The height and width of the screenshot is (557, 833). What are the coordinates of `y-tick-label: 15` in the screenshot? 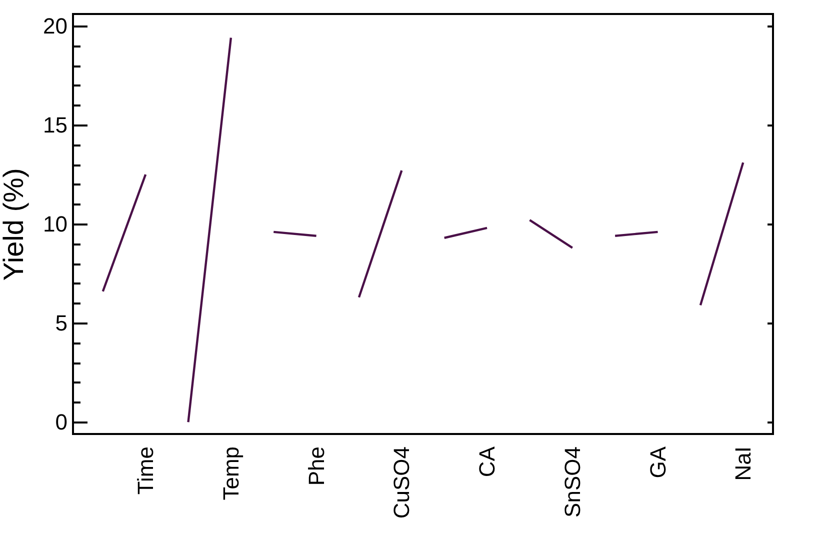 It's located at (55, 125).